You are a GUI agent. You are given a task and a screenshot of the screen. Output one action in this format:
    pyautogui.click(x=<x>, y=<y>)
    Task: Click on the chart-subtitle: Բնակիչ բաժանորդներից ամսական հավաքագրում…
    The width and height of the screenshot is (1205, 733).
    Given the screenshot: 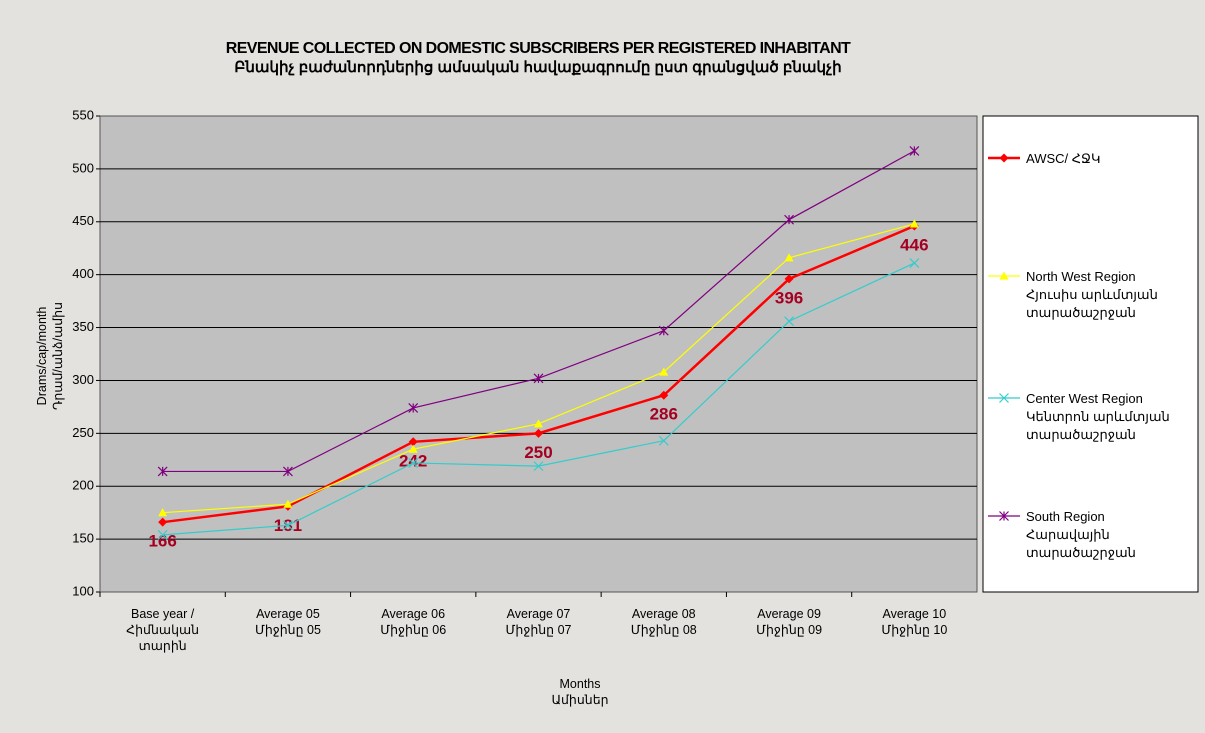 What is the action you would take?
    pyautogui.click(x=537, y=67)
    